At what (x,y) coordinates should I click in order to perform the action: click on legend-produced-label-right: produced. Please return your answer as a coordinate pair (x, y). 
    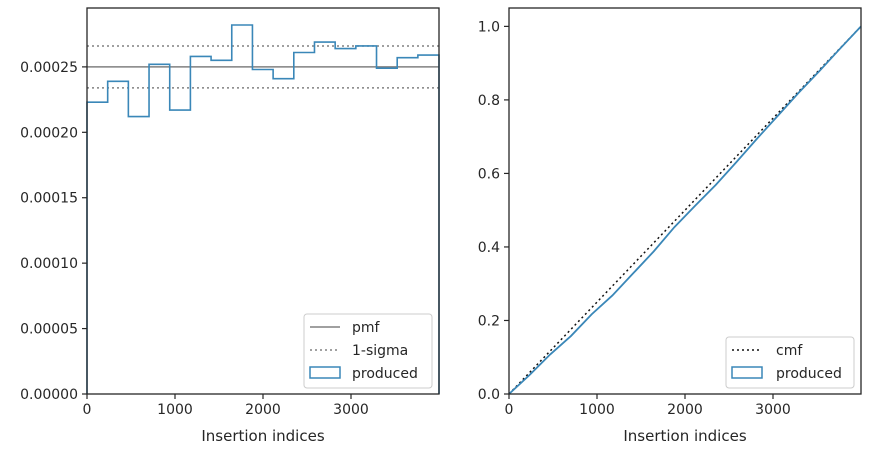
    Looking at the image, I should click on (809, 374).